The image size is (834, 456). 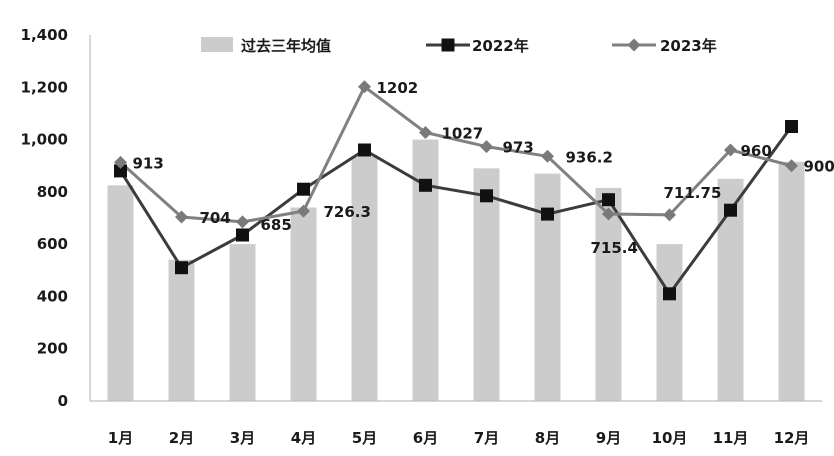 I want to click on legend-label-2022: 2022年, so click(x=500, y=46).